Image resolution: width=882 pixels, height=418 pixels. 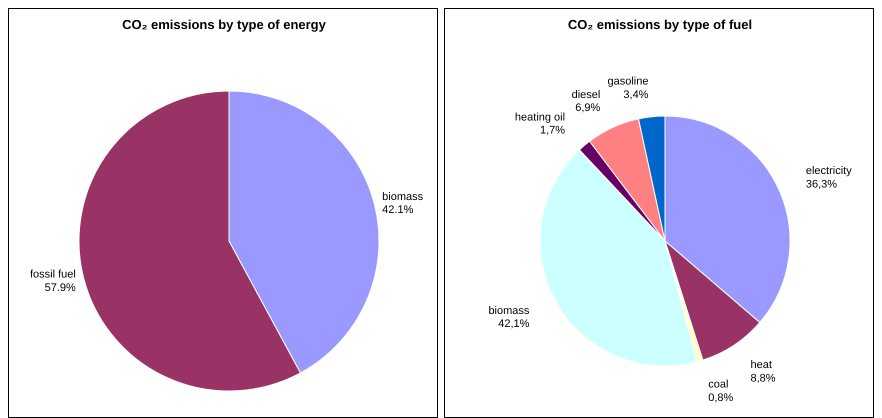 I want to click on chart-title: CO₂ emissions by type of fuel, so click(x=660, y=24).